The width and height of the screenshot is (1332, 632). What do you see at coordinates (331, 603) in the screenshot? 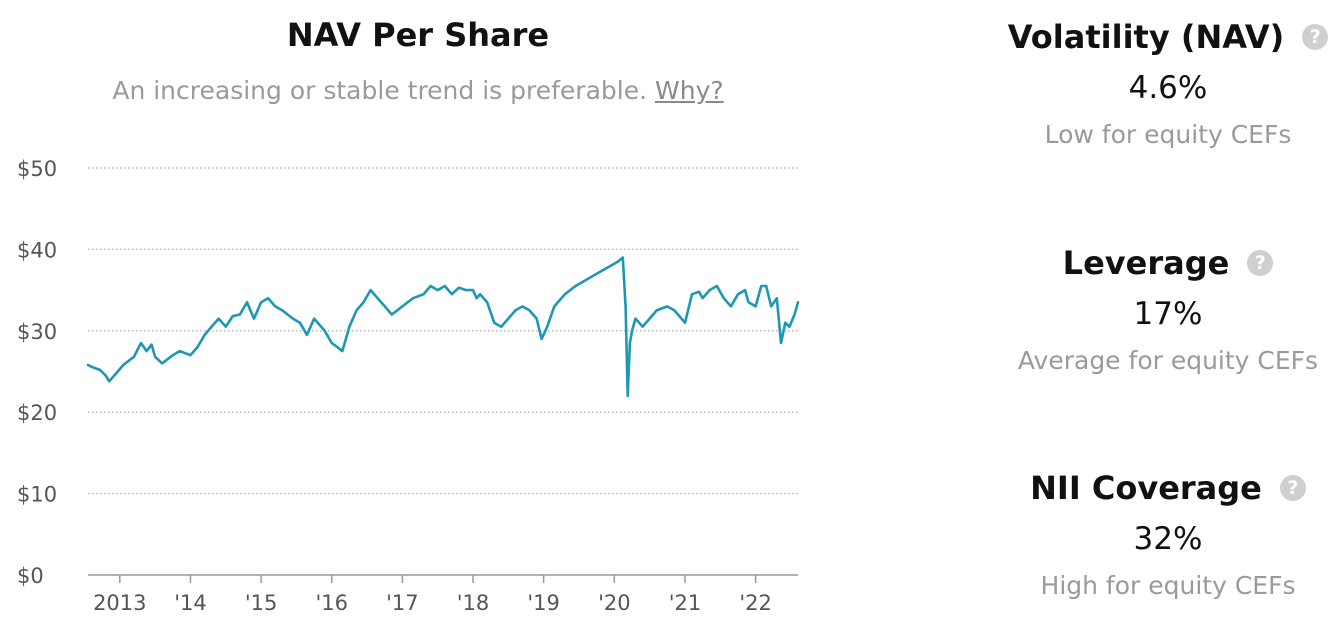
I see `x-tick-label: '16` at bounding box center [331, 603].